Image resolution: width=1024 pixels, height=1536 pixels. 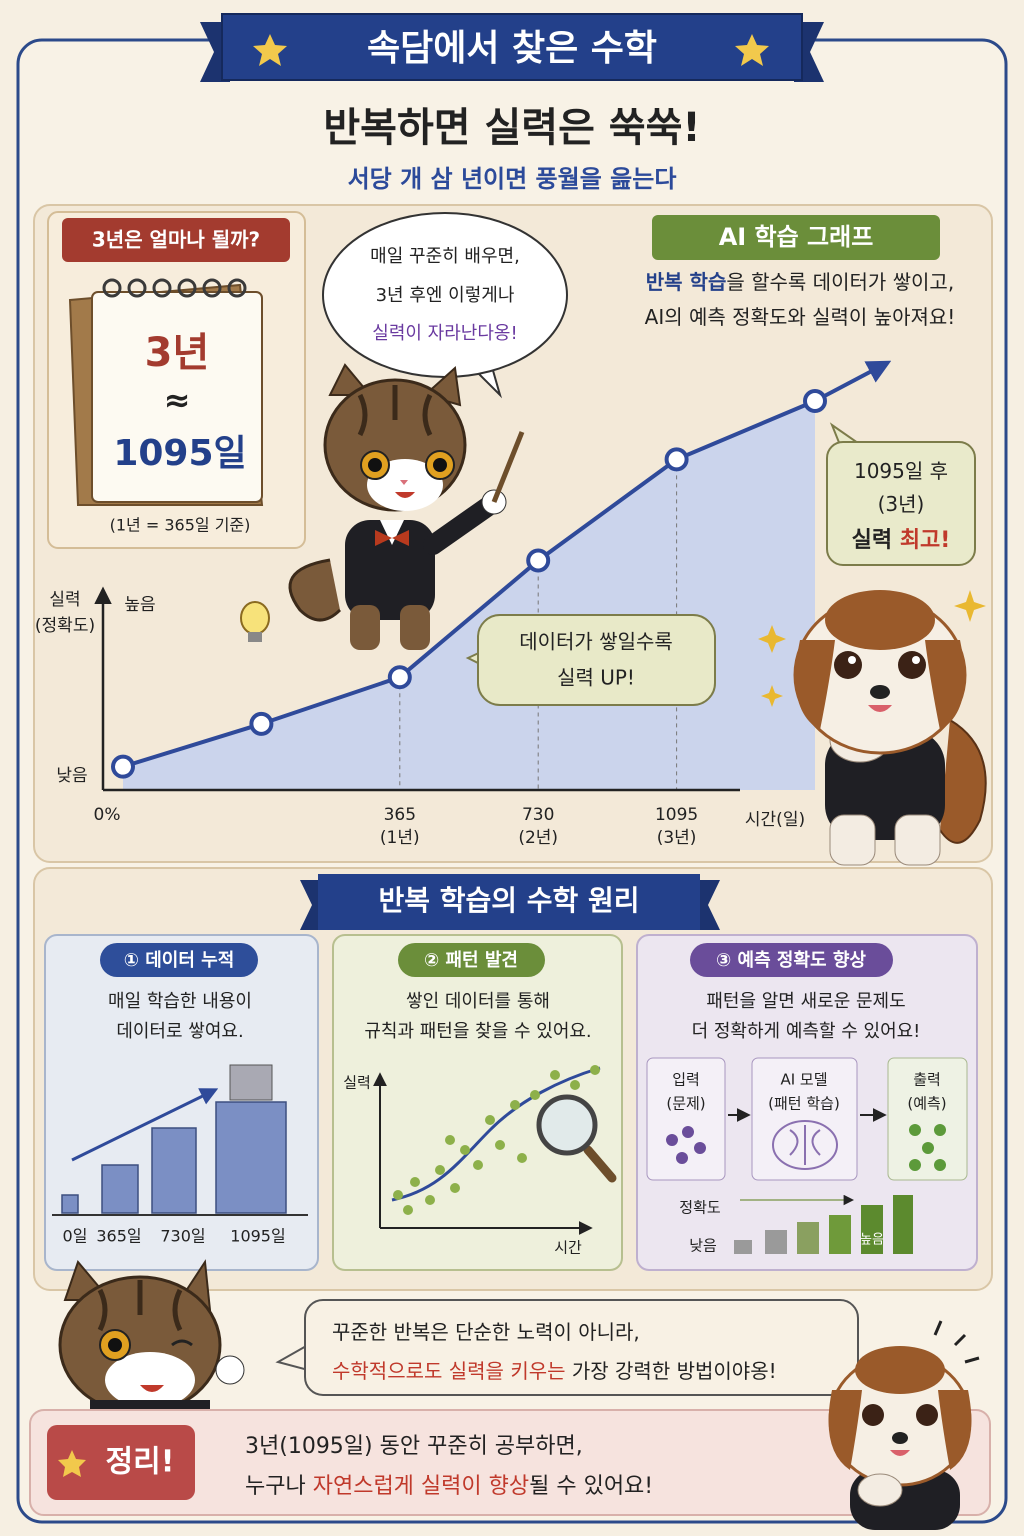 What do you see at coordinates (180, 525) in the screenshot?
I see `calendar-note: (1년 = 365일 기준)` at bounding box center [180, 525].